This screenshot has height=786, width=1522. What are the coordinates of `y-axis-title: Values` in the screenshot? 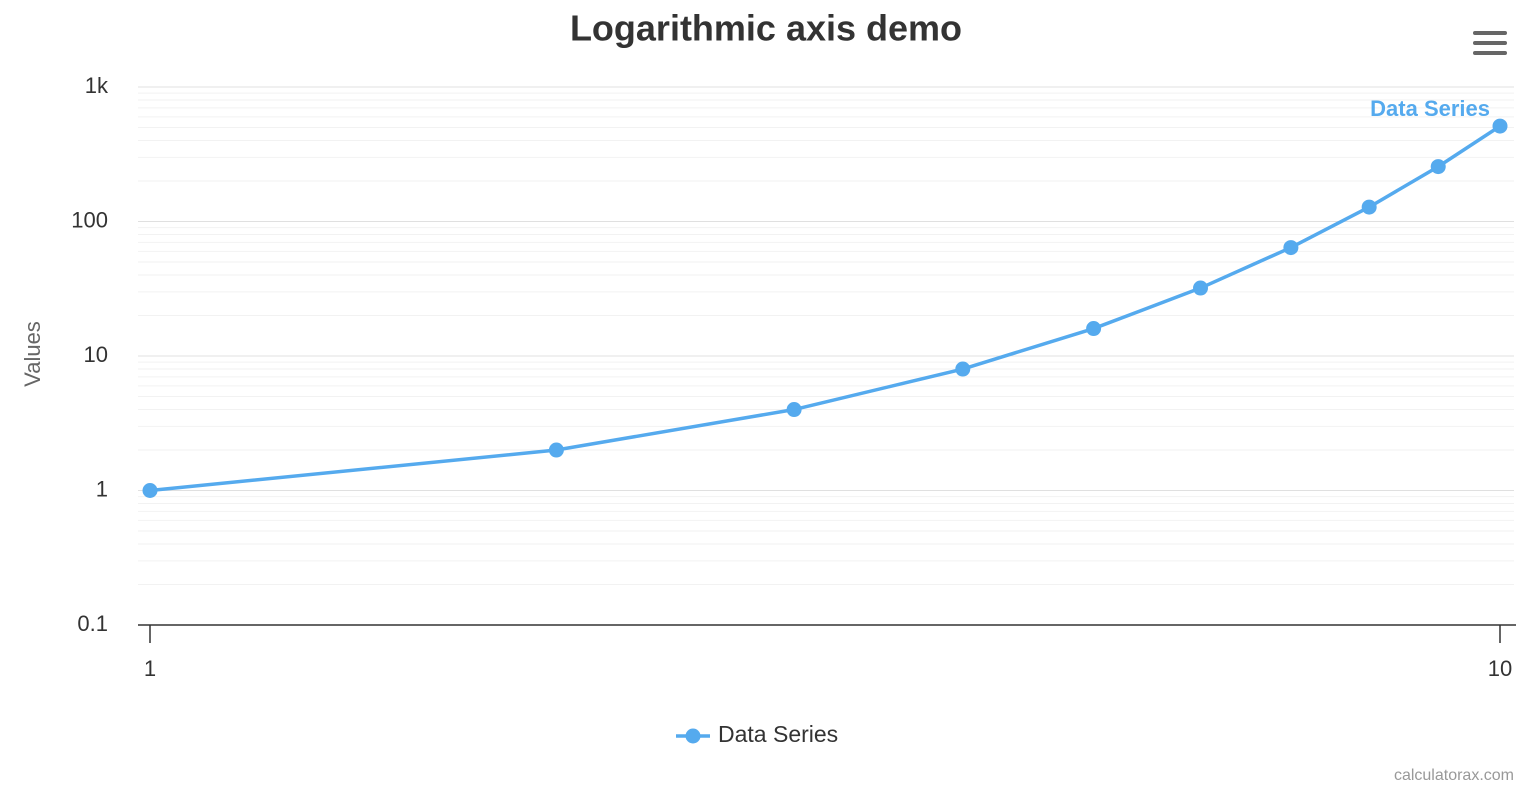 It's located at (32, 354).